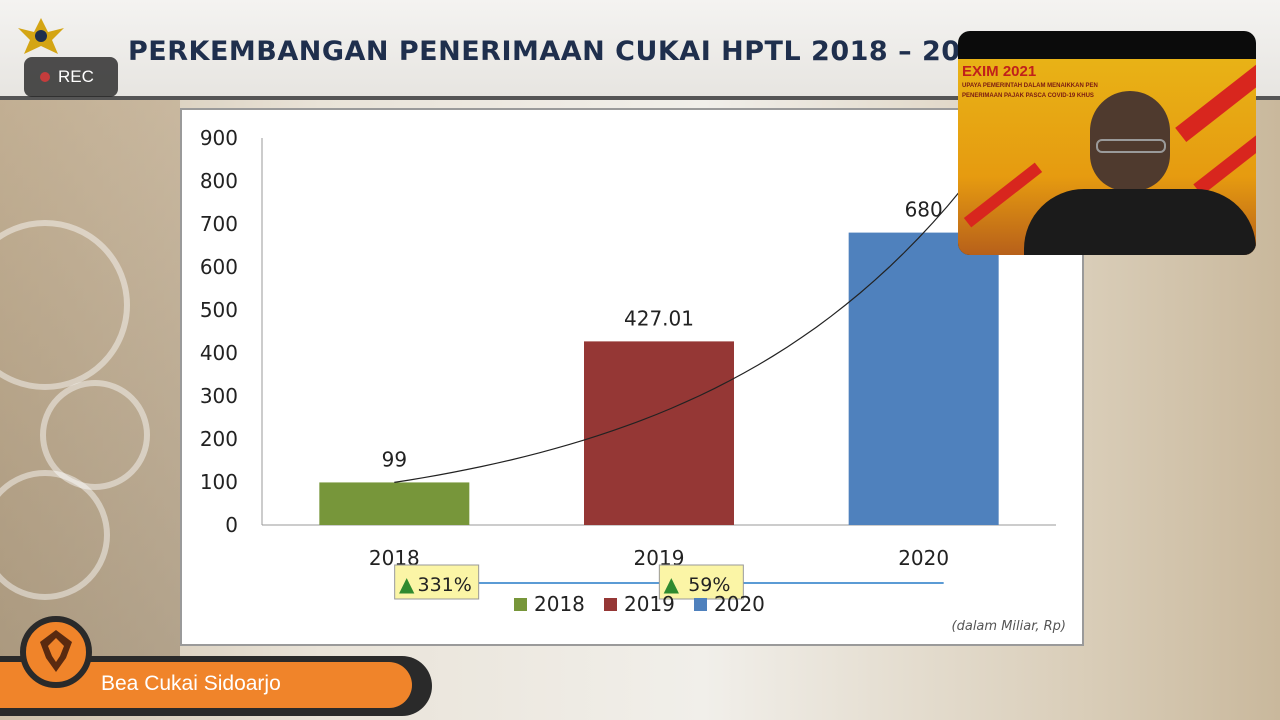 This screenshot has width=1280, height=720. What do you see at coordinates (219, 224) in the screenshot?
I see `y-tick-label: 700` at bounding box center [219, 224].